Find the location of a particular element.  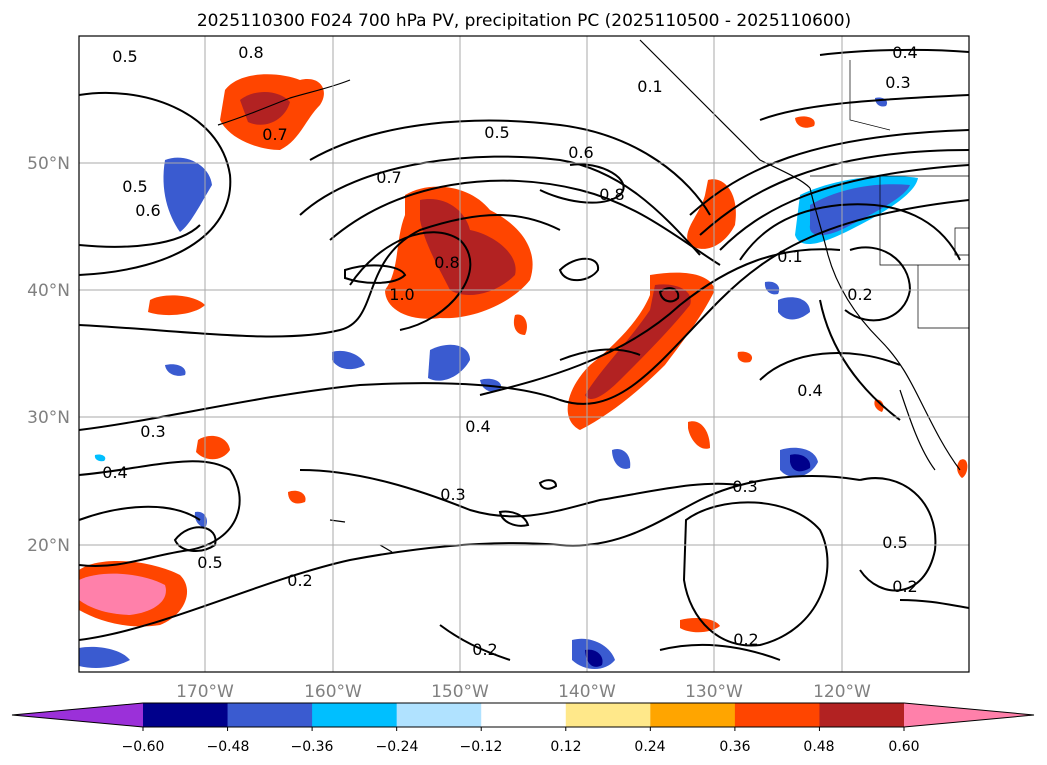

colorbar-label: 0.60 is located at coordinates (903, 747).